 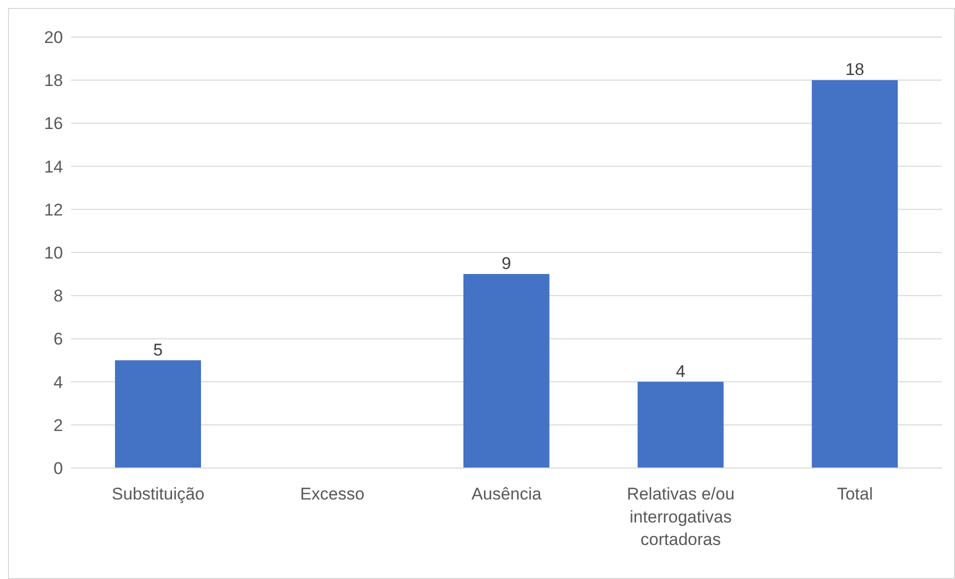 What do you see at coordinates (53, 80) in the screenshot?
I see `y-tick-label: 18` at bounding box center [53, 80].